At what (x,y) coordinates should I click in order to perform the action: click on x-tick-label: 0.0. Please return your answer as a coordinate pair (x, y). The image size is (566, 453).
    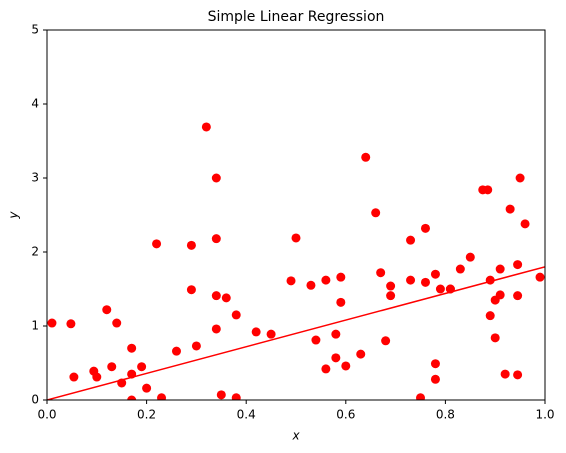
    Looking at the image, I should click on (46, 415).